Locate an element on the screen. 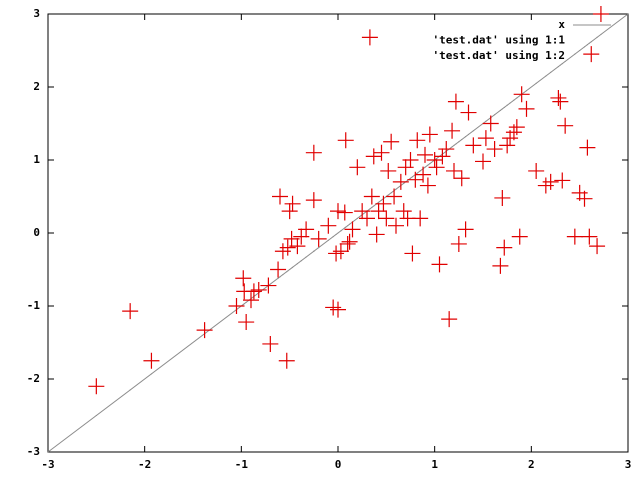 The image size is (640, 480). y-tick-label: 0 is located at coordinates (36, 232).